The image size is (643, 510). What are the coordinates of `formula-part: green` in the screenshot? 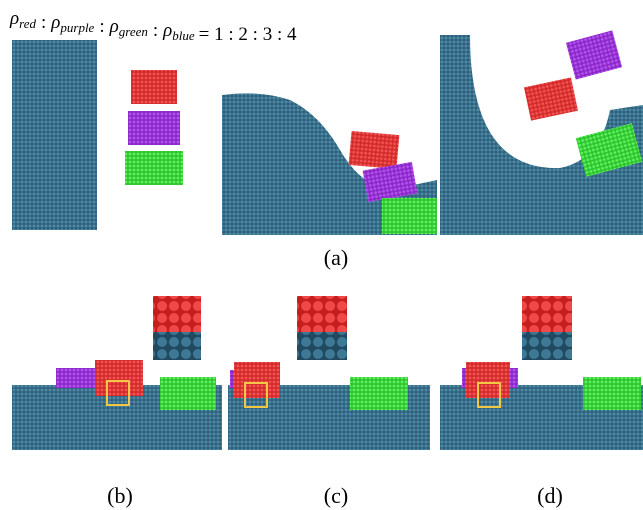 It's located at (133, 31).